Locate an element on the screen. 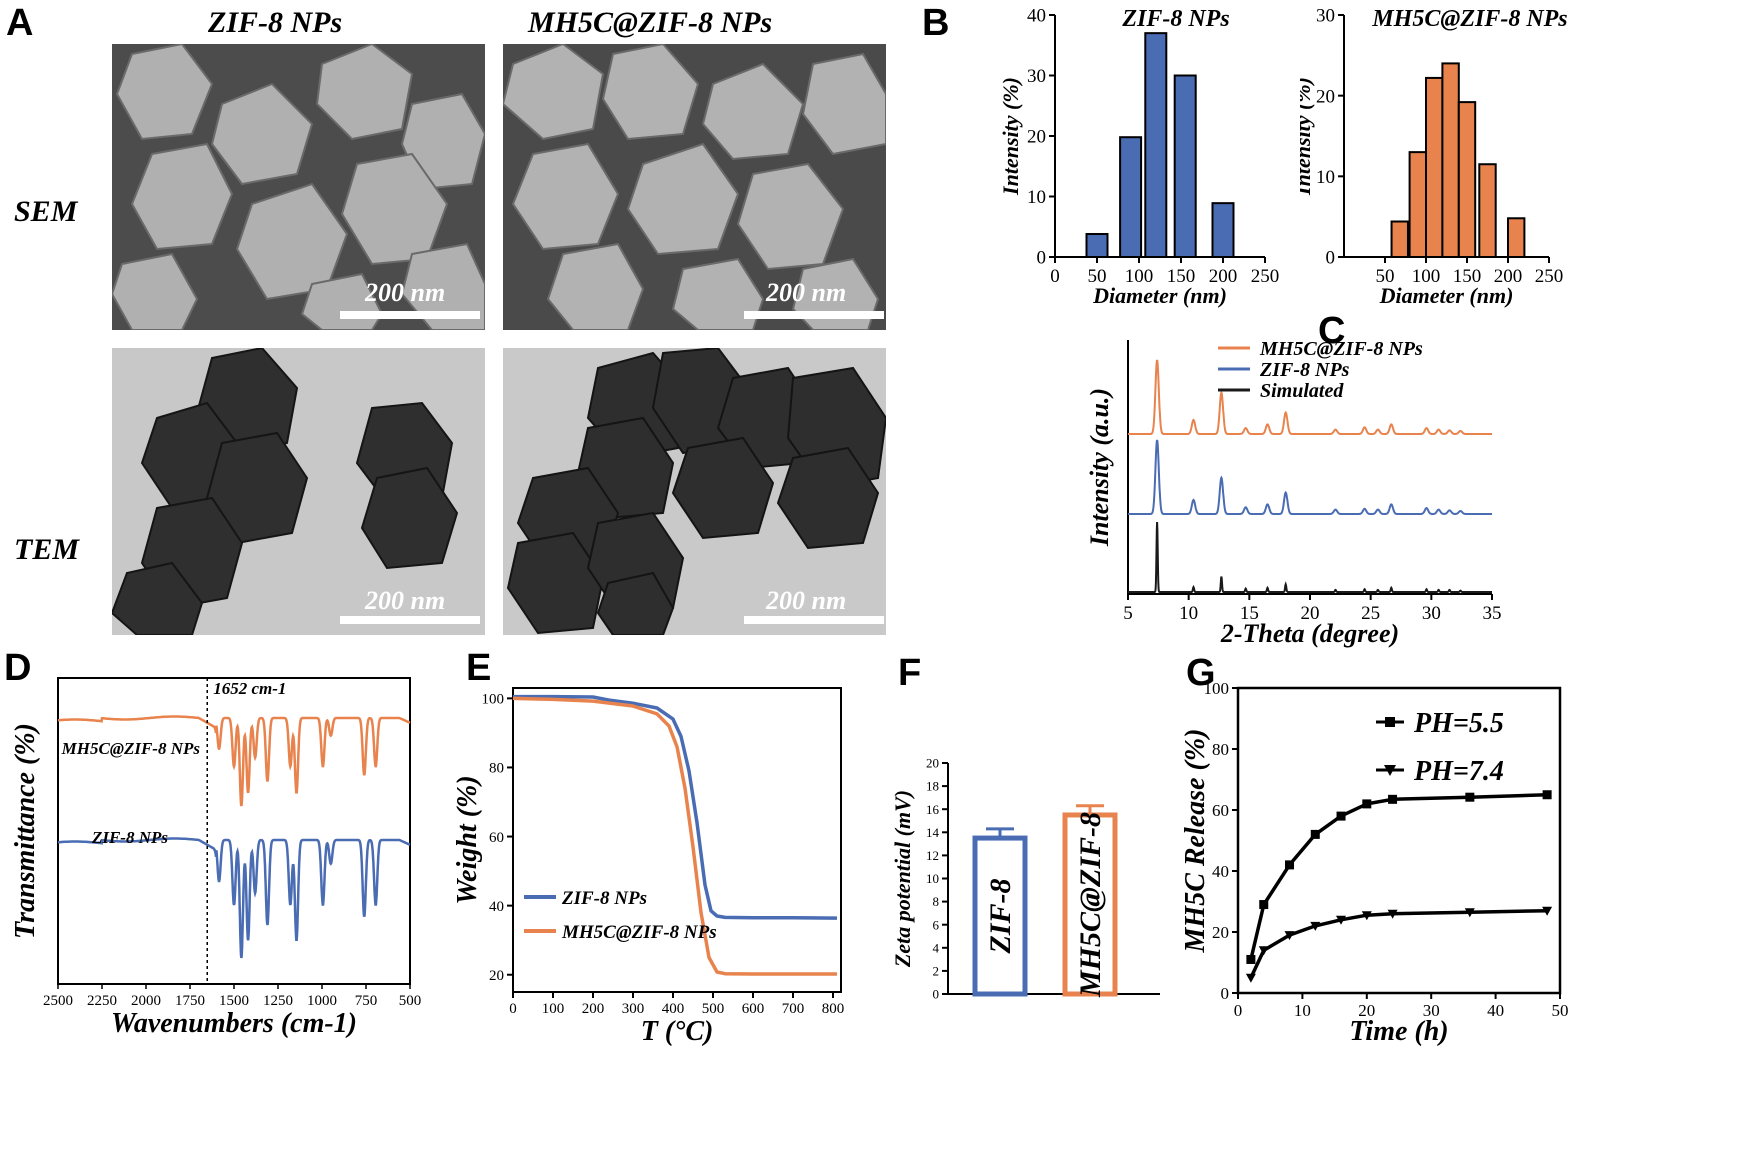  category-label: ZIF-8 is located at coordinates (1000, 917).